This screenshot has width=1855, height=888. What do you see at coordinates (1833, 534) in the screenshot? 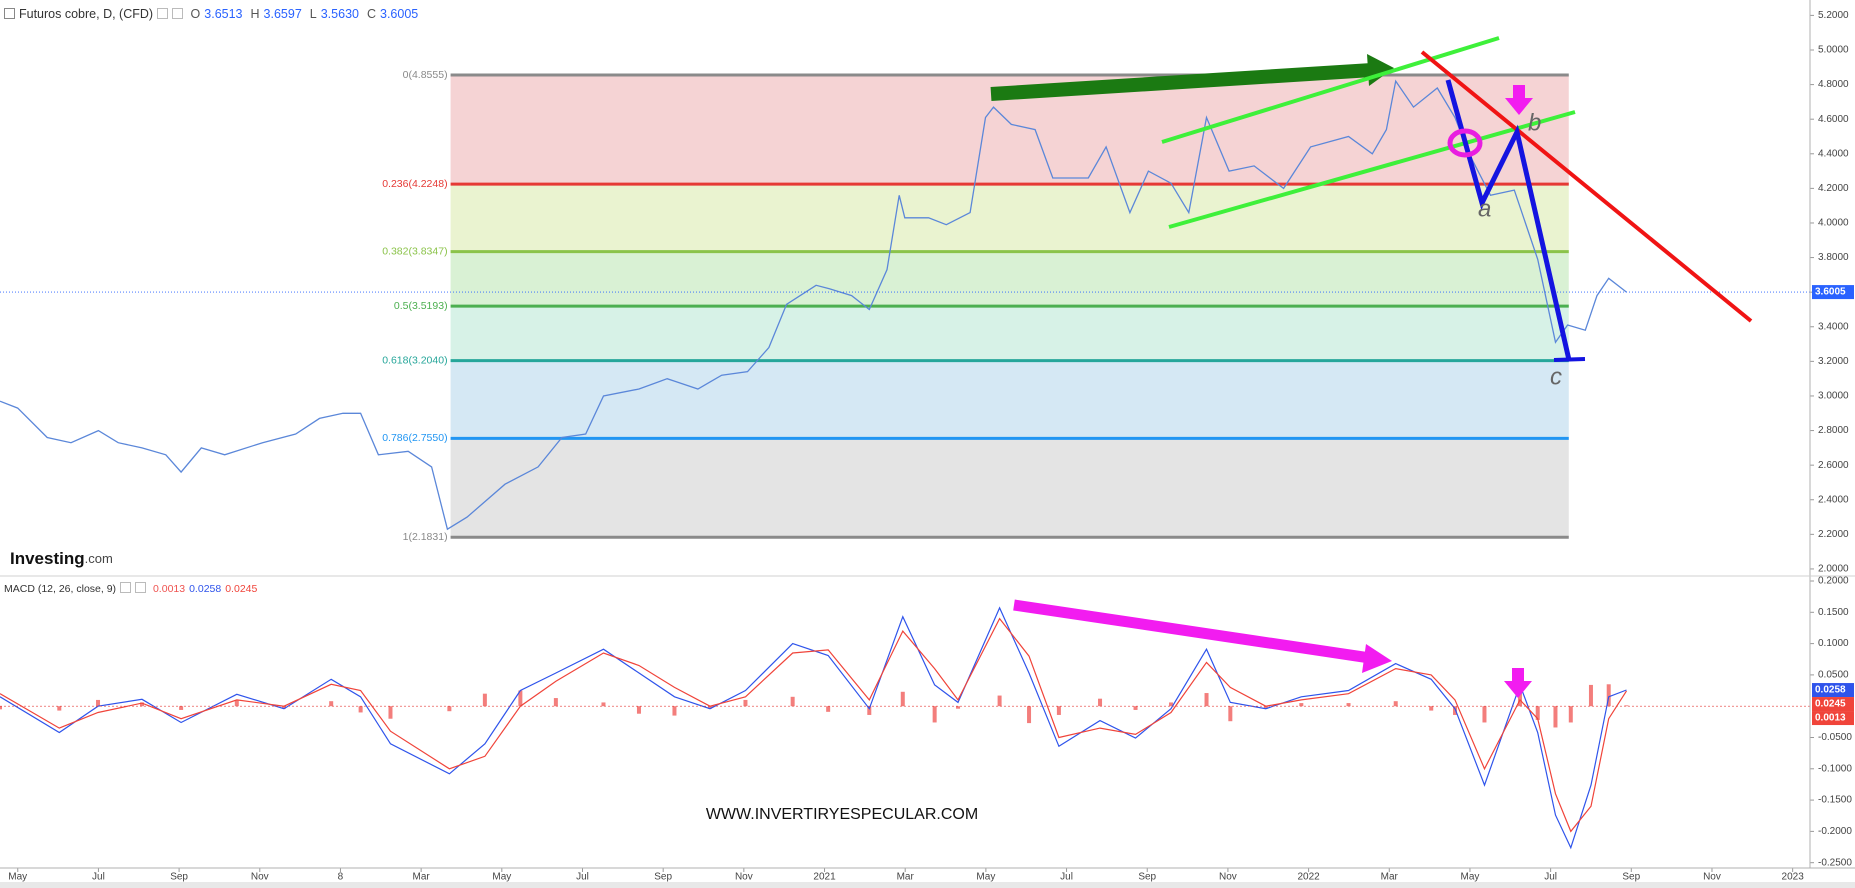
I see `y-tick-label: 2.2000` at bounding box center [1833, 534].